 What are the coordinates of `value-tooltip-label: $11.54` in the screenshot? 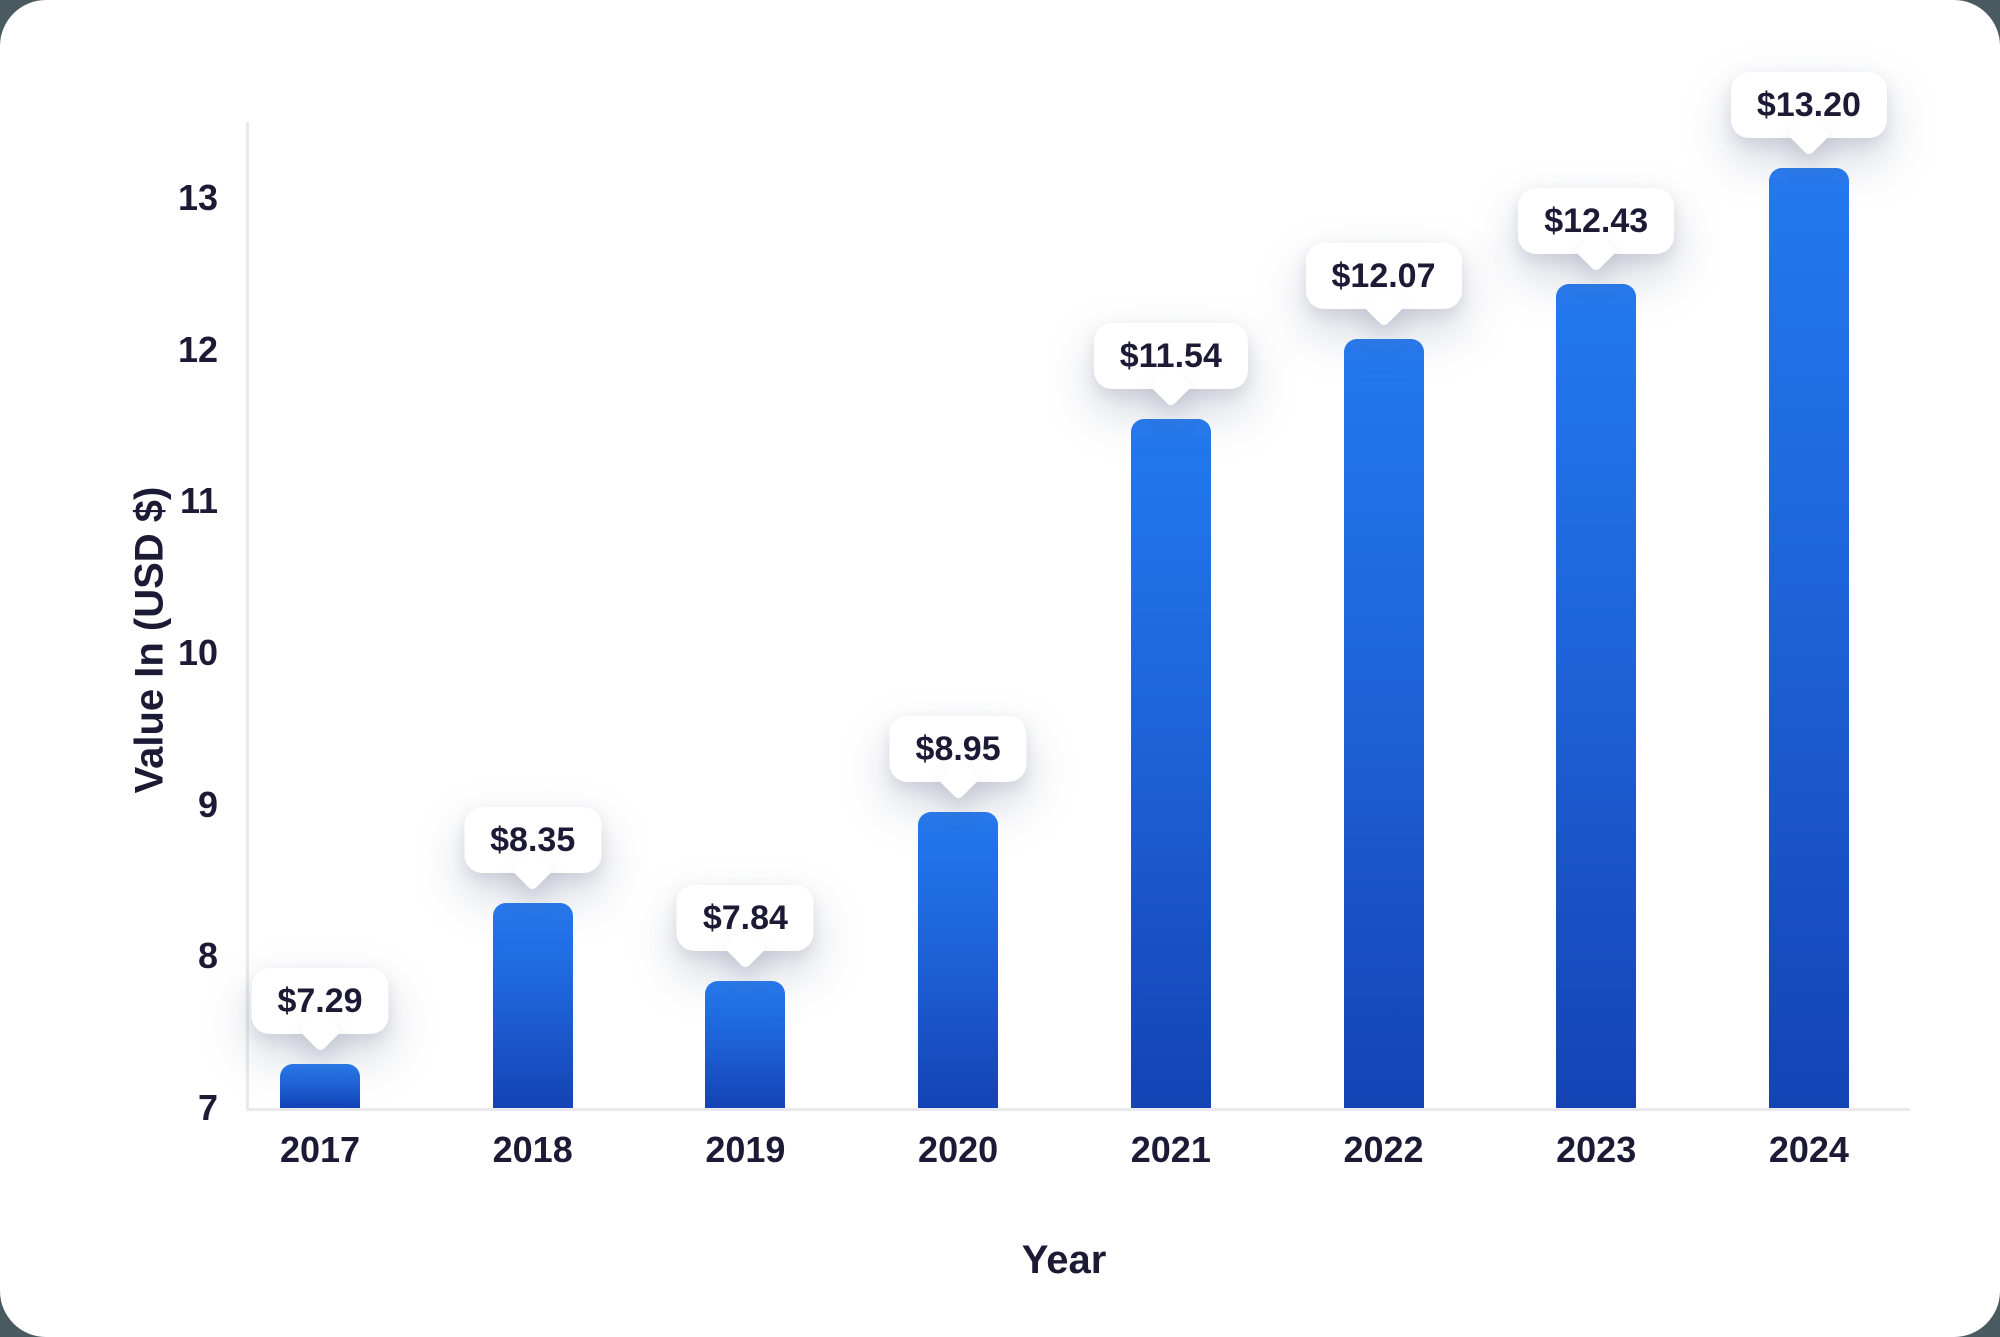 It's located at (1170, 365).